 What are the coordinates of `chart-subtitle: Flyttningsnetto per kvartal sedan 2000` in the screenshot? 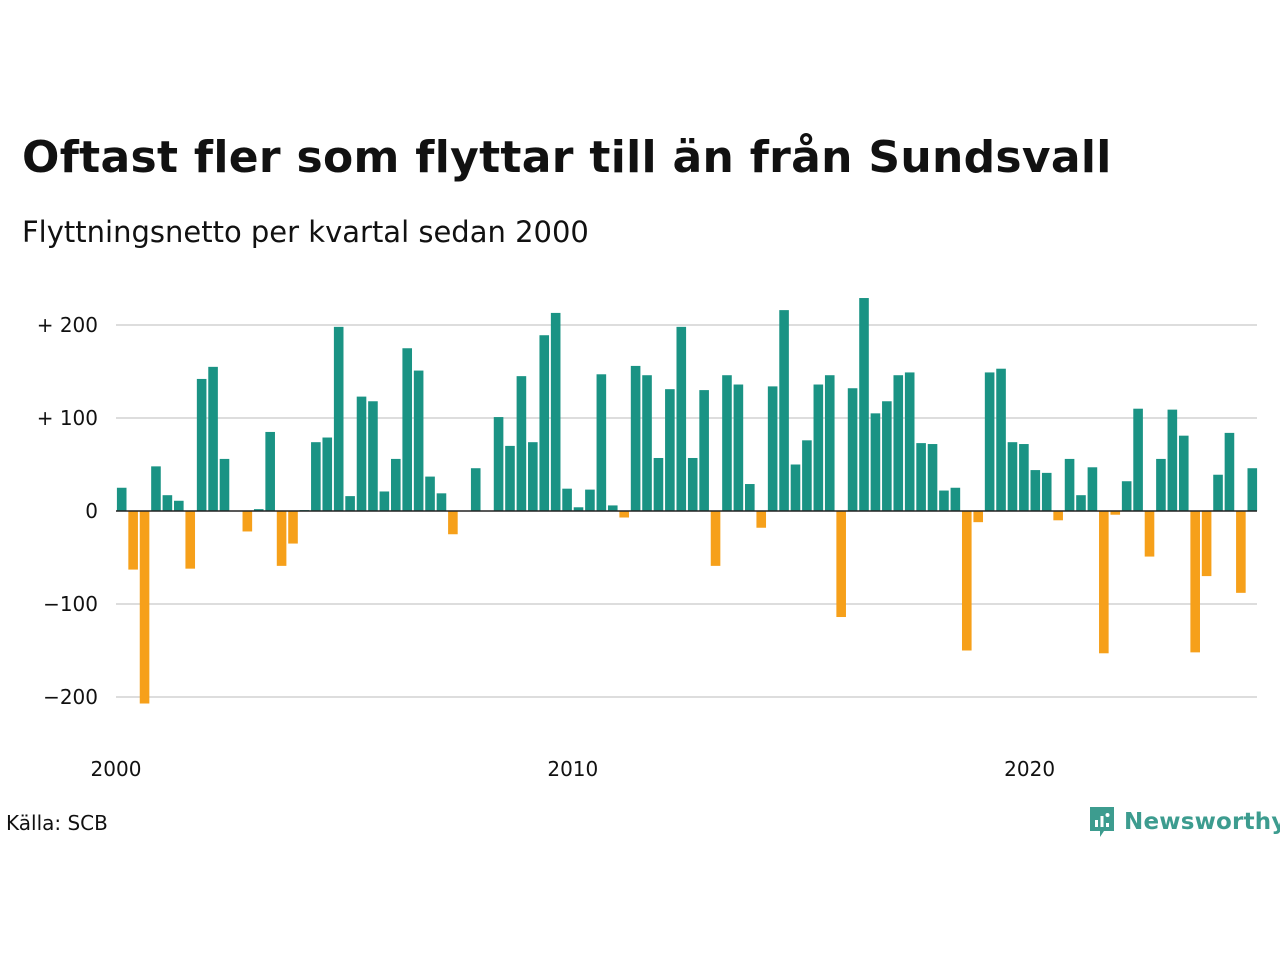 It's located at (305, 232).